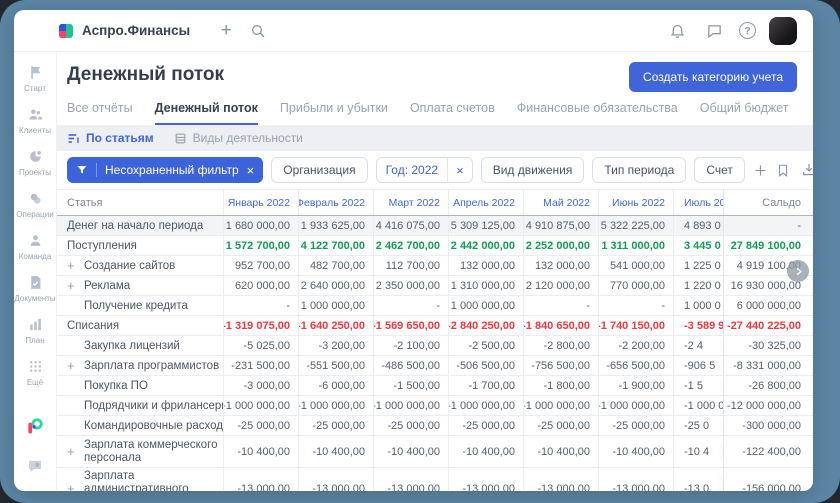 The height and width of the screenshot is (503, 840). Describe the element at coordinates (719, 170) in the screenshot. I see `filter-chip: Счет` at that location.